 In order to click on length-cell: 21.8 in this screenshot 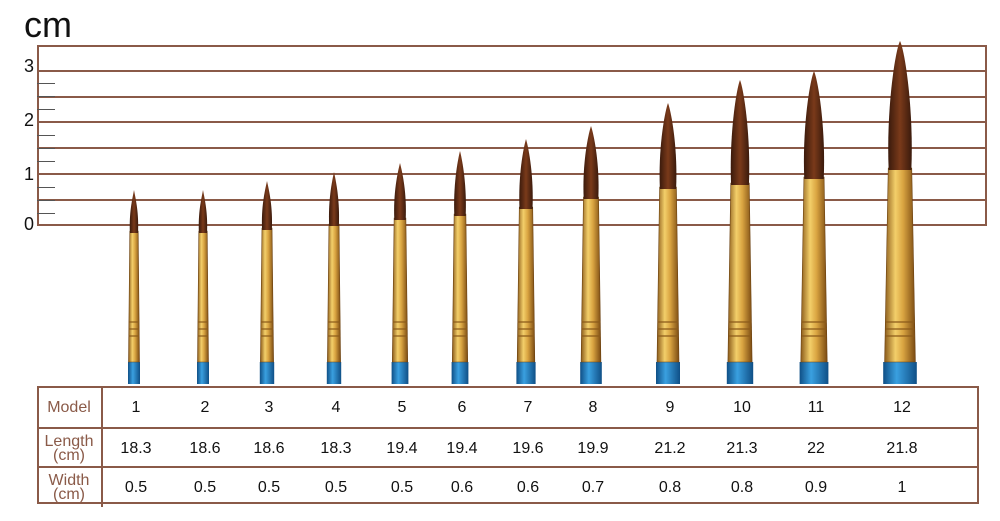, I will do `click(902, 448)`.